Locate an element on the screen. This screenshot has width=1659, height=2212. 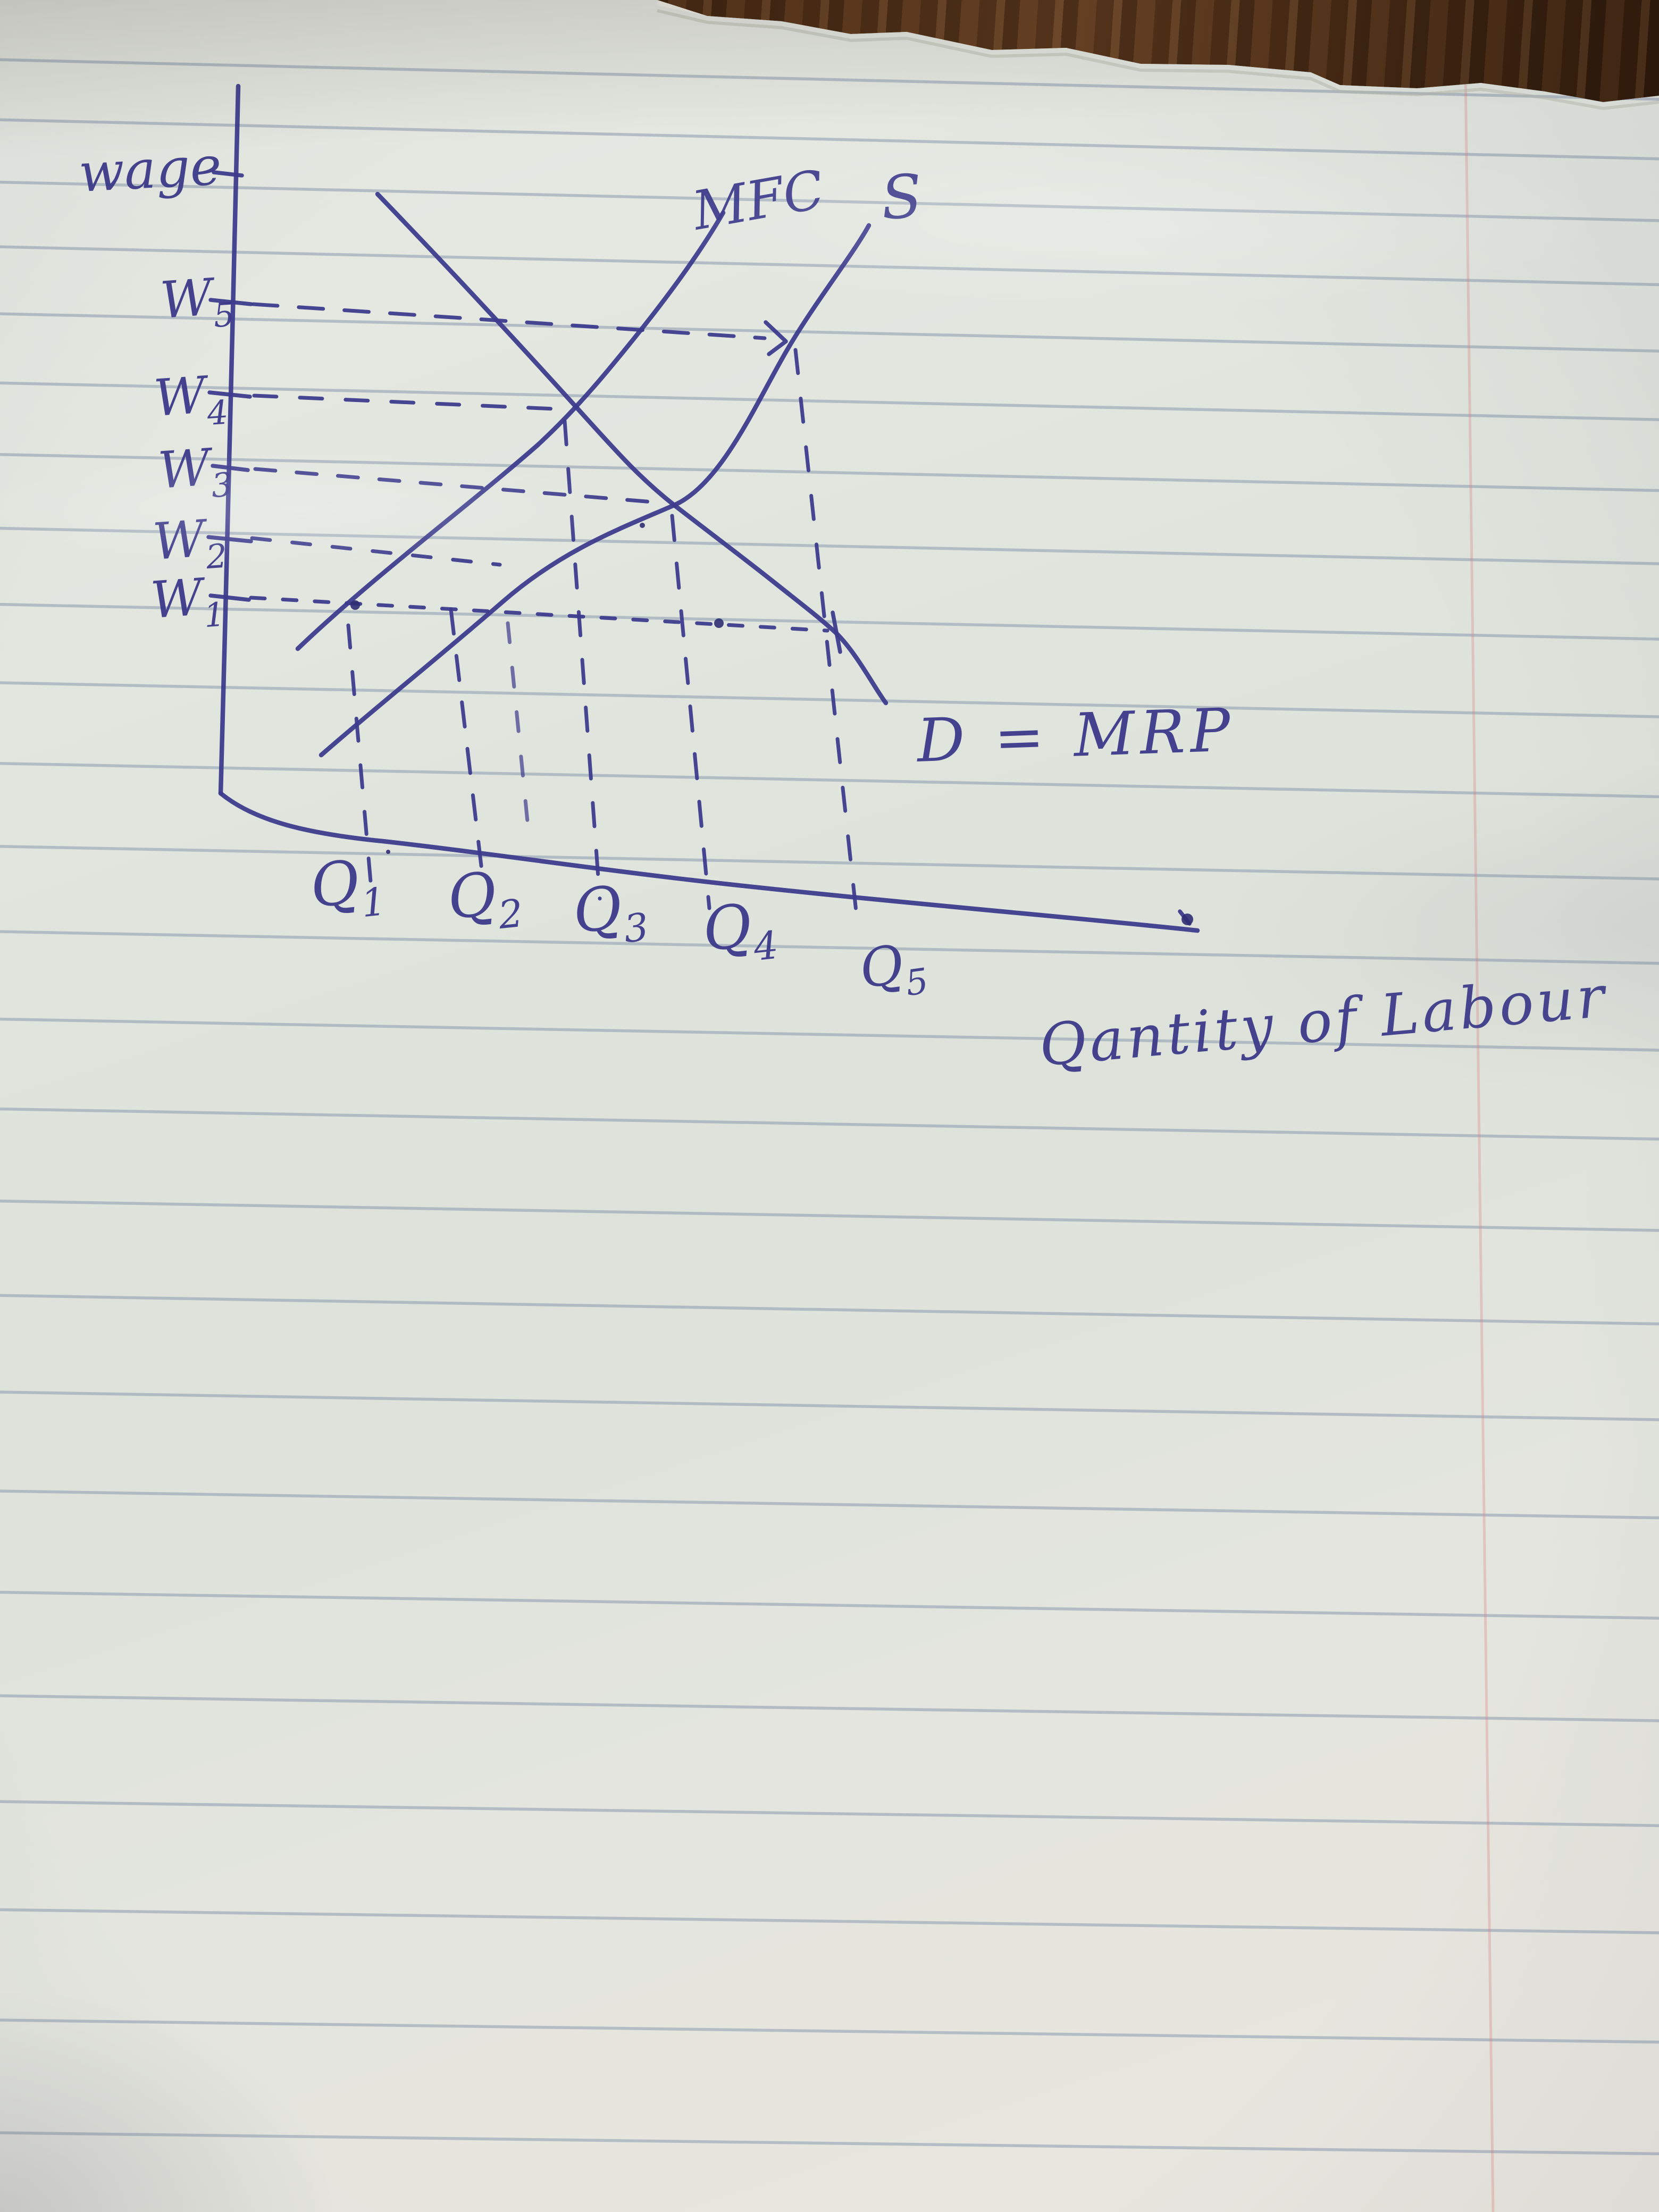
w1-label: W1 is located at coordinates (188, 603).